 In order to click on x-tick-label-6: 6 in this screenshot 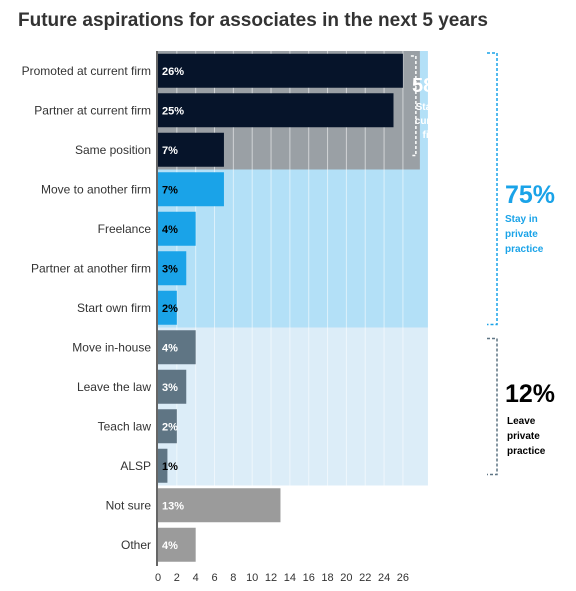, I will do `click(214, 578)`.